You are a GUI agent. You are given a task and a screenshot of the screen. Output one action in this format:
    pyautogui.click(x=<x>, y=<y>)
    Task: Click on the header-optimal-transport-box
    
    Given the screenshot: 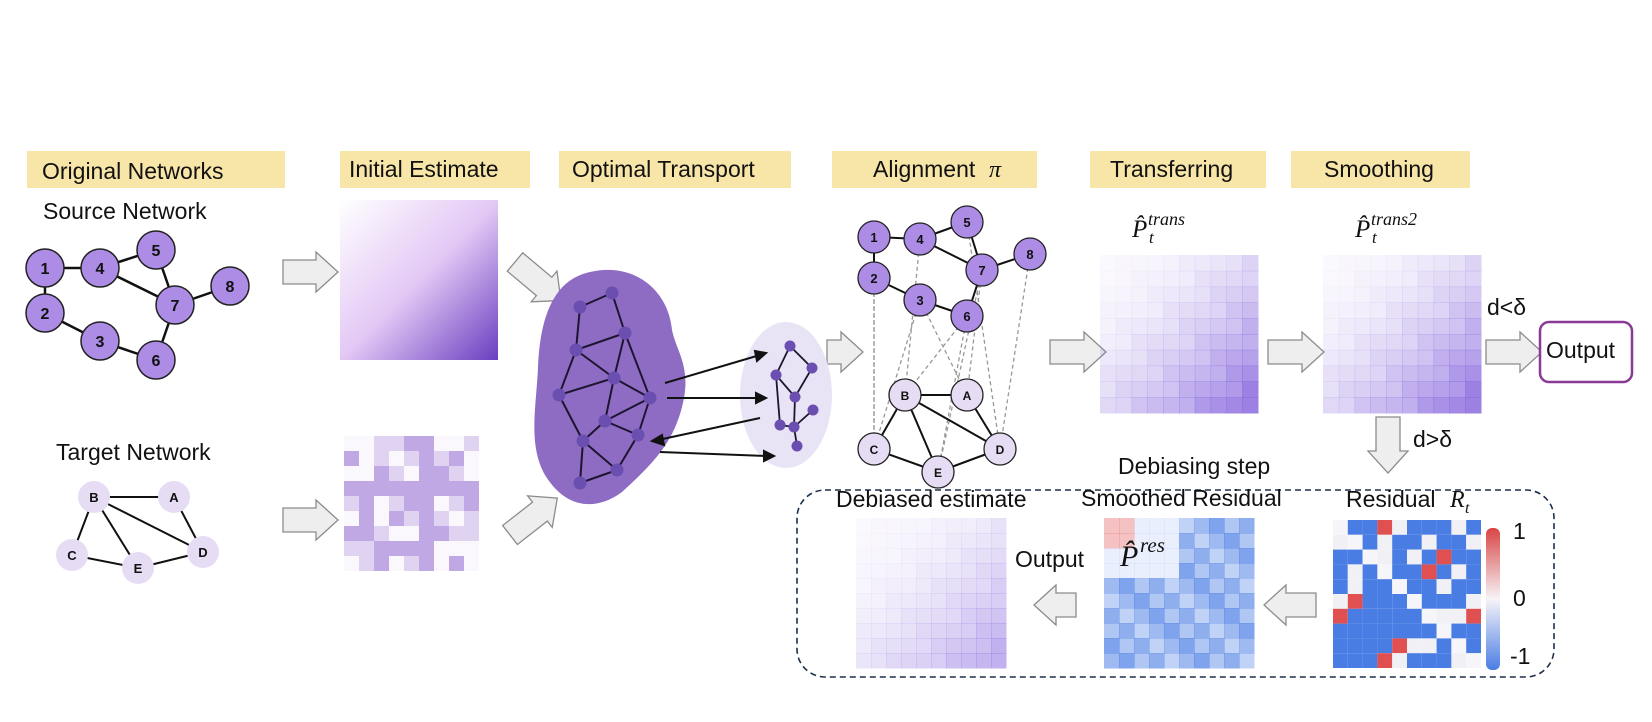 What is the action you would take?
    pyautogui.click(x=675, y=169)
    